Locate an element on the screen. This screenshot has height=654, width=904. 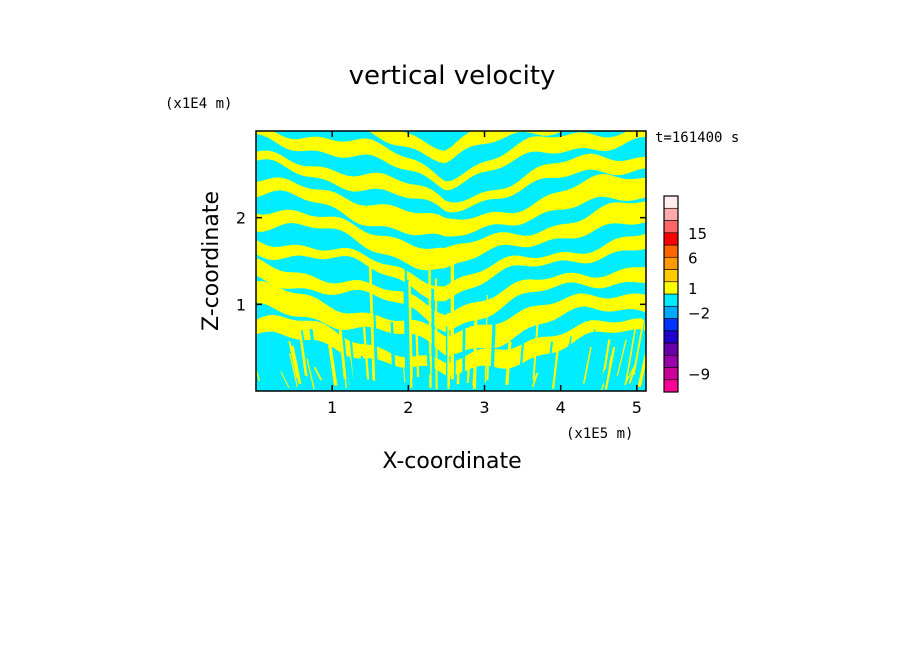
colorbar is located at coordinates (671, 294).